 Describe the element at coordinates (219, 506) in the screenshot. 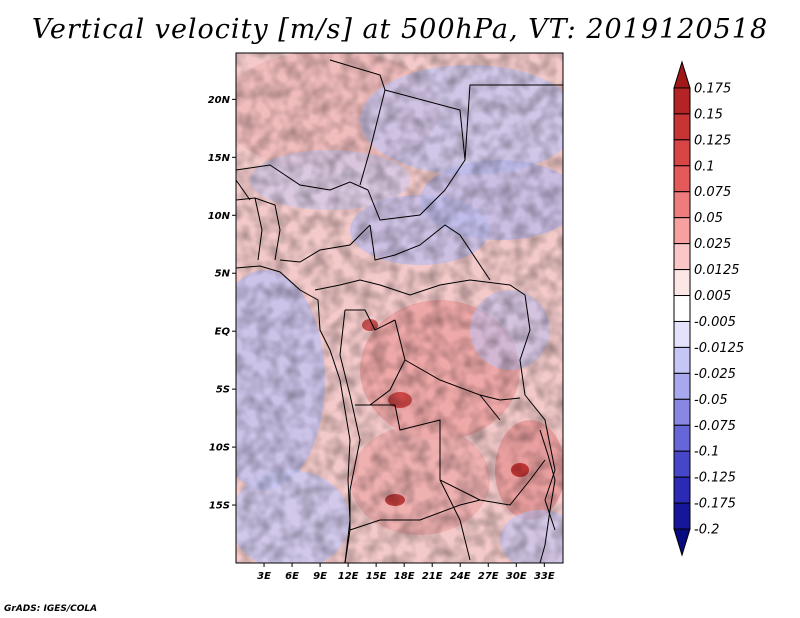

I see `y-tick-label: 15S` at that location.